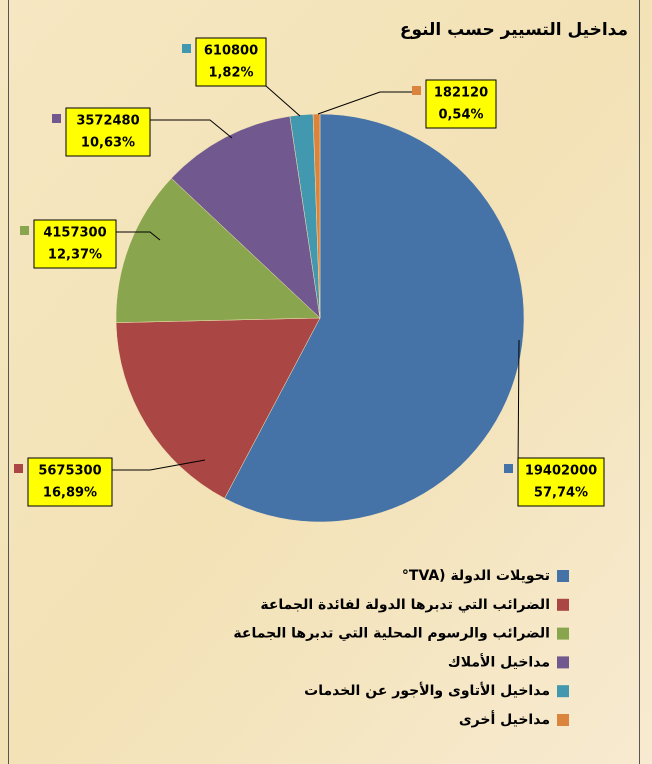 This screenshot has height=764, width=652. Describe the element at coordinates (427, 690) in the screenshot. I see `legend-label: مداخيل الأتاوى والأجور عن الخدمات` at that location.